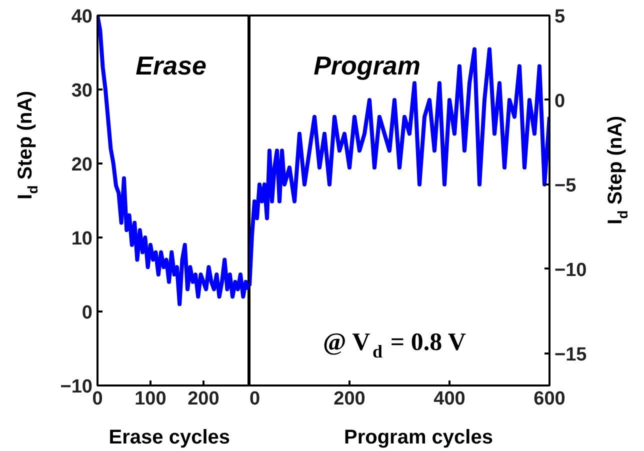 This screenshot has width=644, height=451. Describe the element at coordinates (82, 17) in the screenshot. I see `y-tick-label: 40` at that location.